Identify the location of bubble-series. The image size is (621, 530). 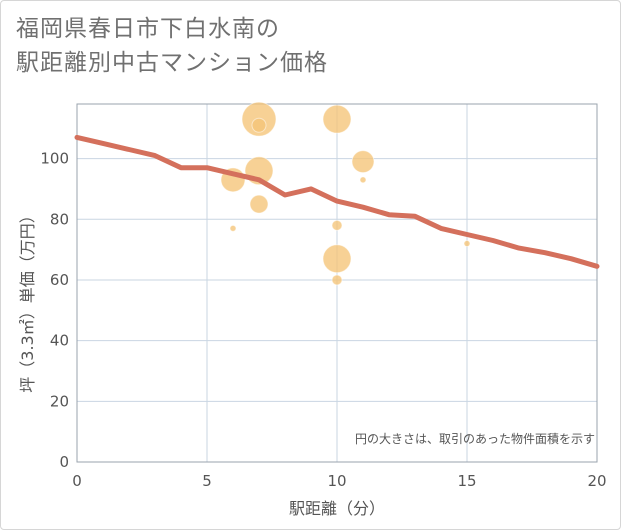
(345, 193).